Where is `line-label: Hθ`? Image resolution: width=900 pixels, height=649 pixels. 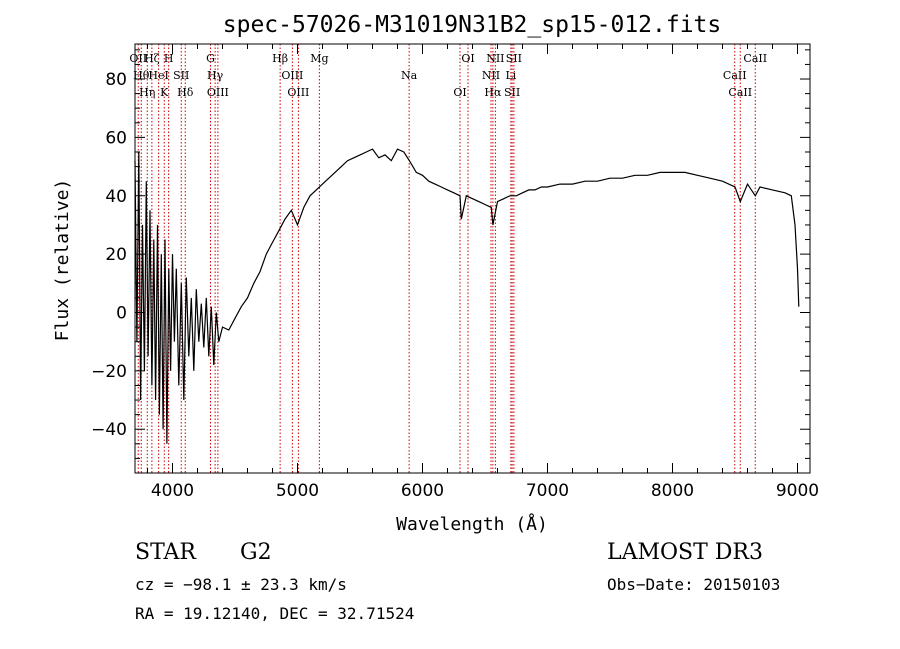 line-label: Hθ is located at coordinates (141, 75).